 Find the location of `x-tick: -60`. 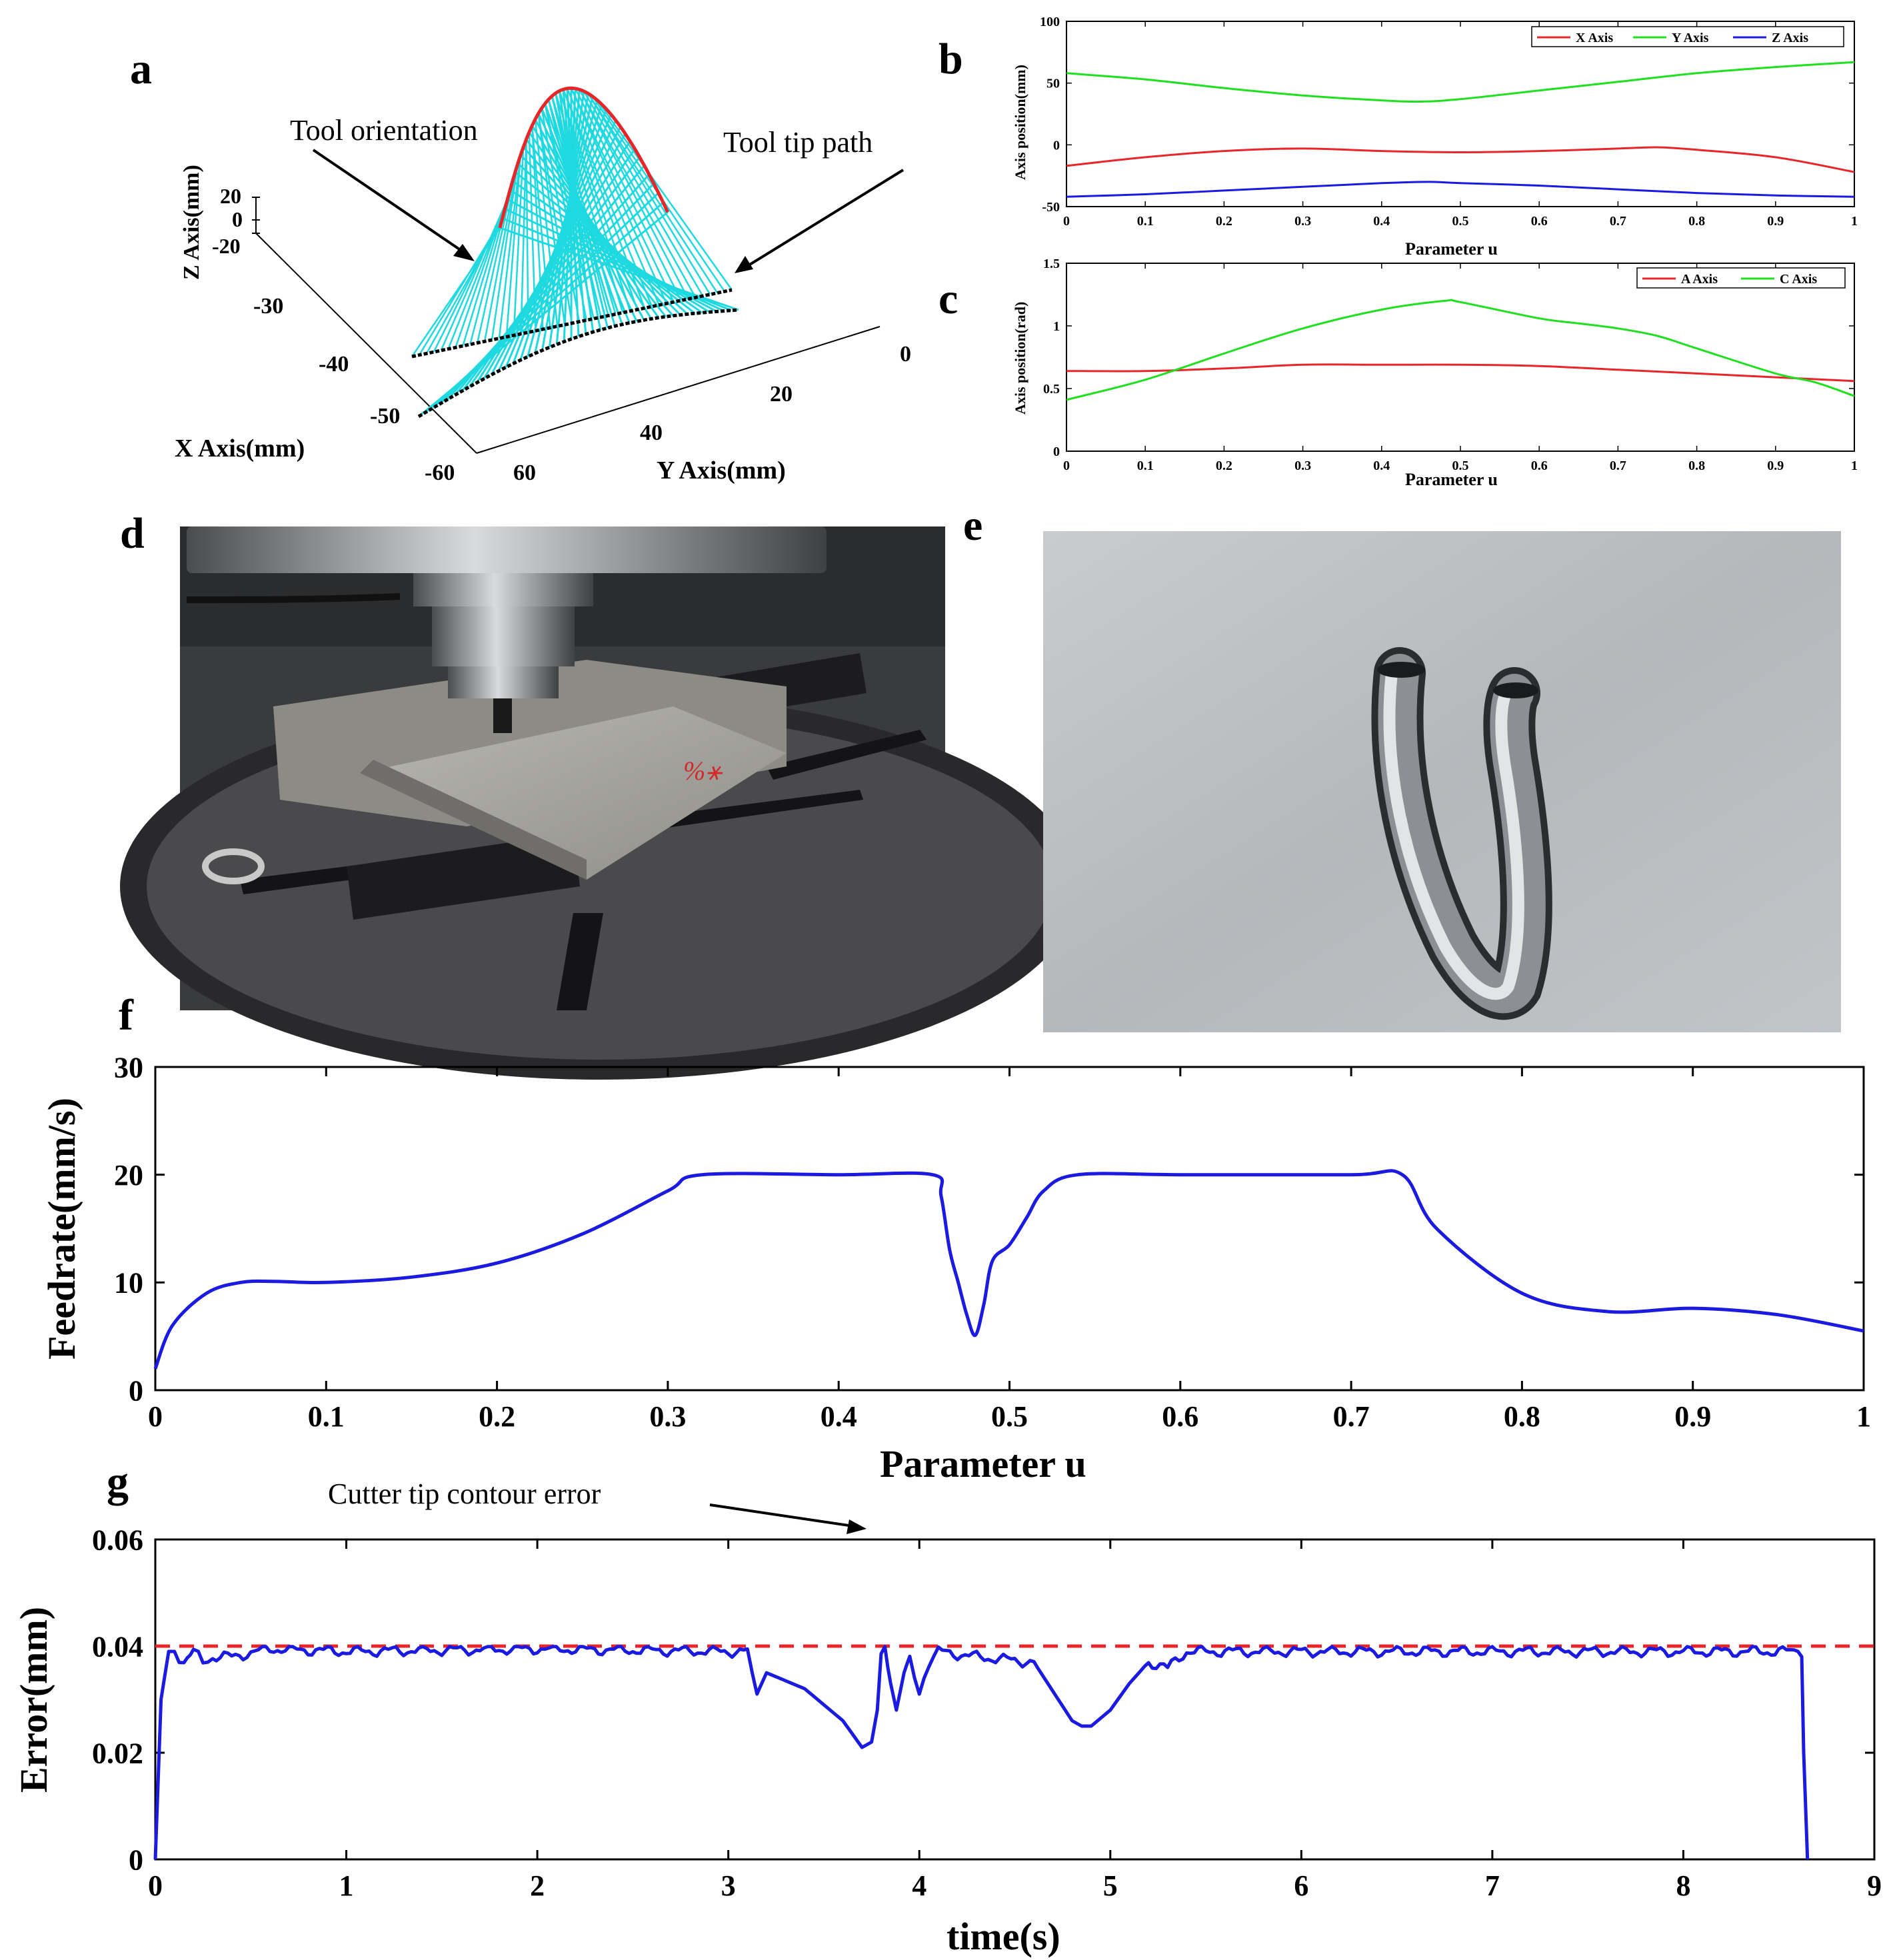

x-tick: -60 is located at coordinates (440, 473).